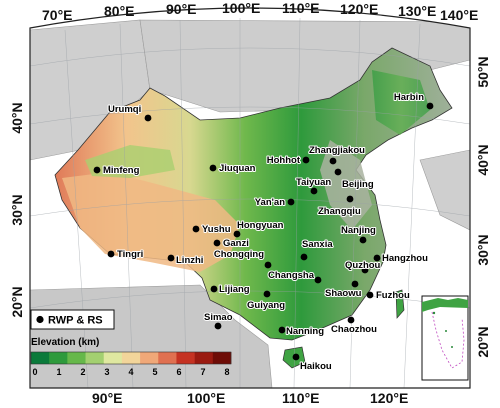 This screenshot has height=408, width=500. Describe the element at coordinates (317, 244) in the screenshot. I see `station-label-sanxia: Sanxia` at that location.